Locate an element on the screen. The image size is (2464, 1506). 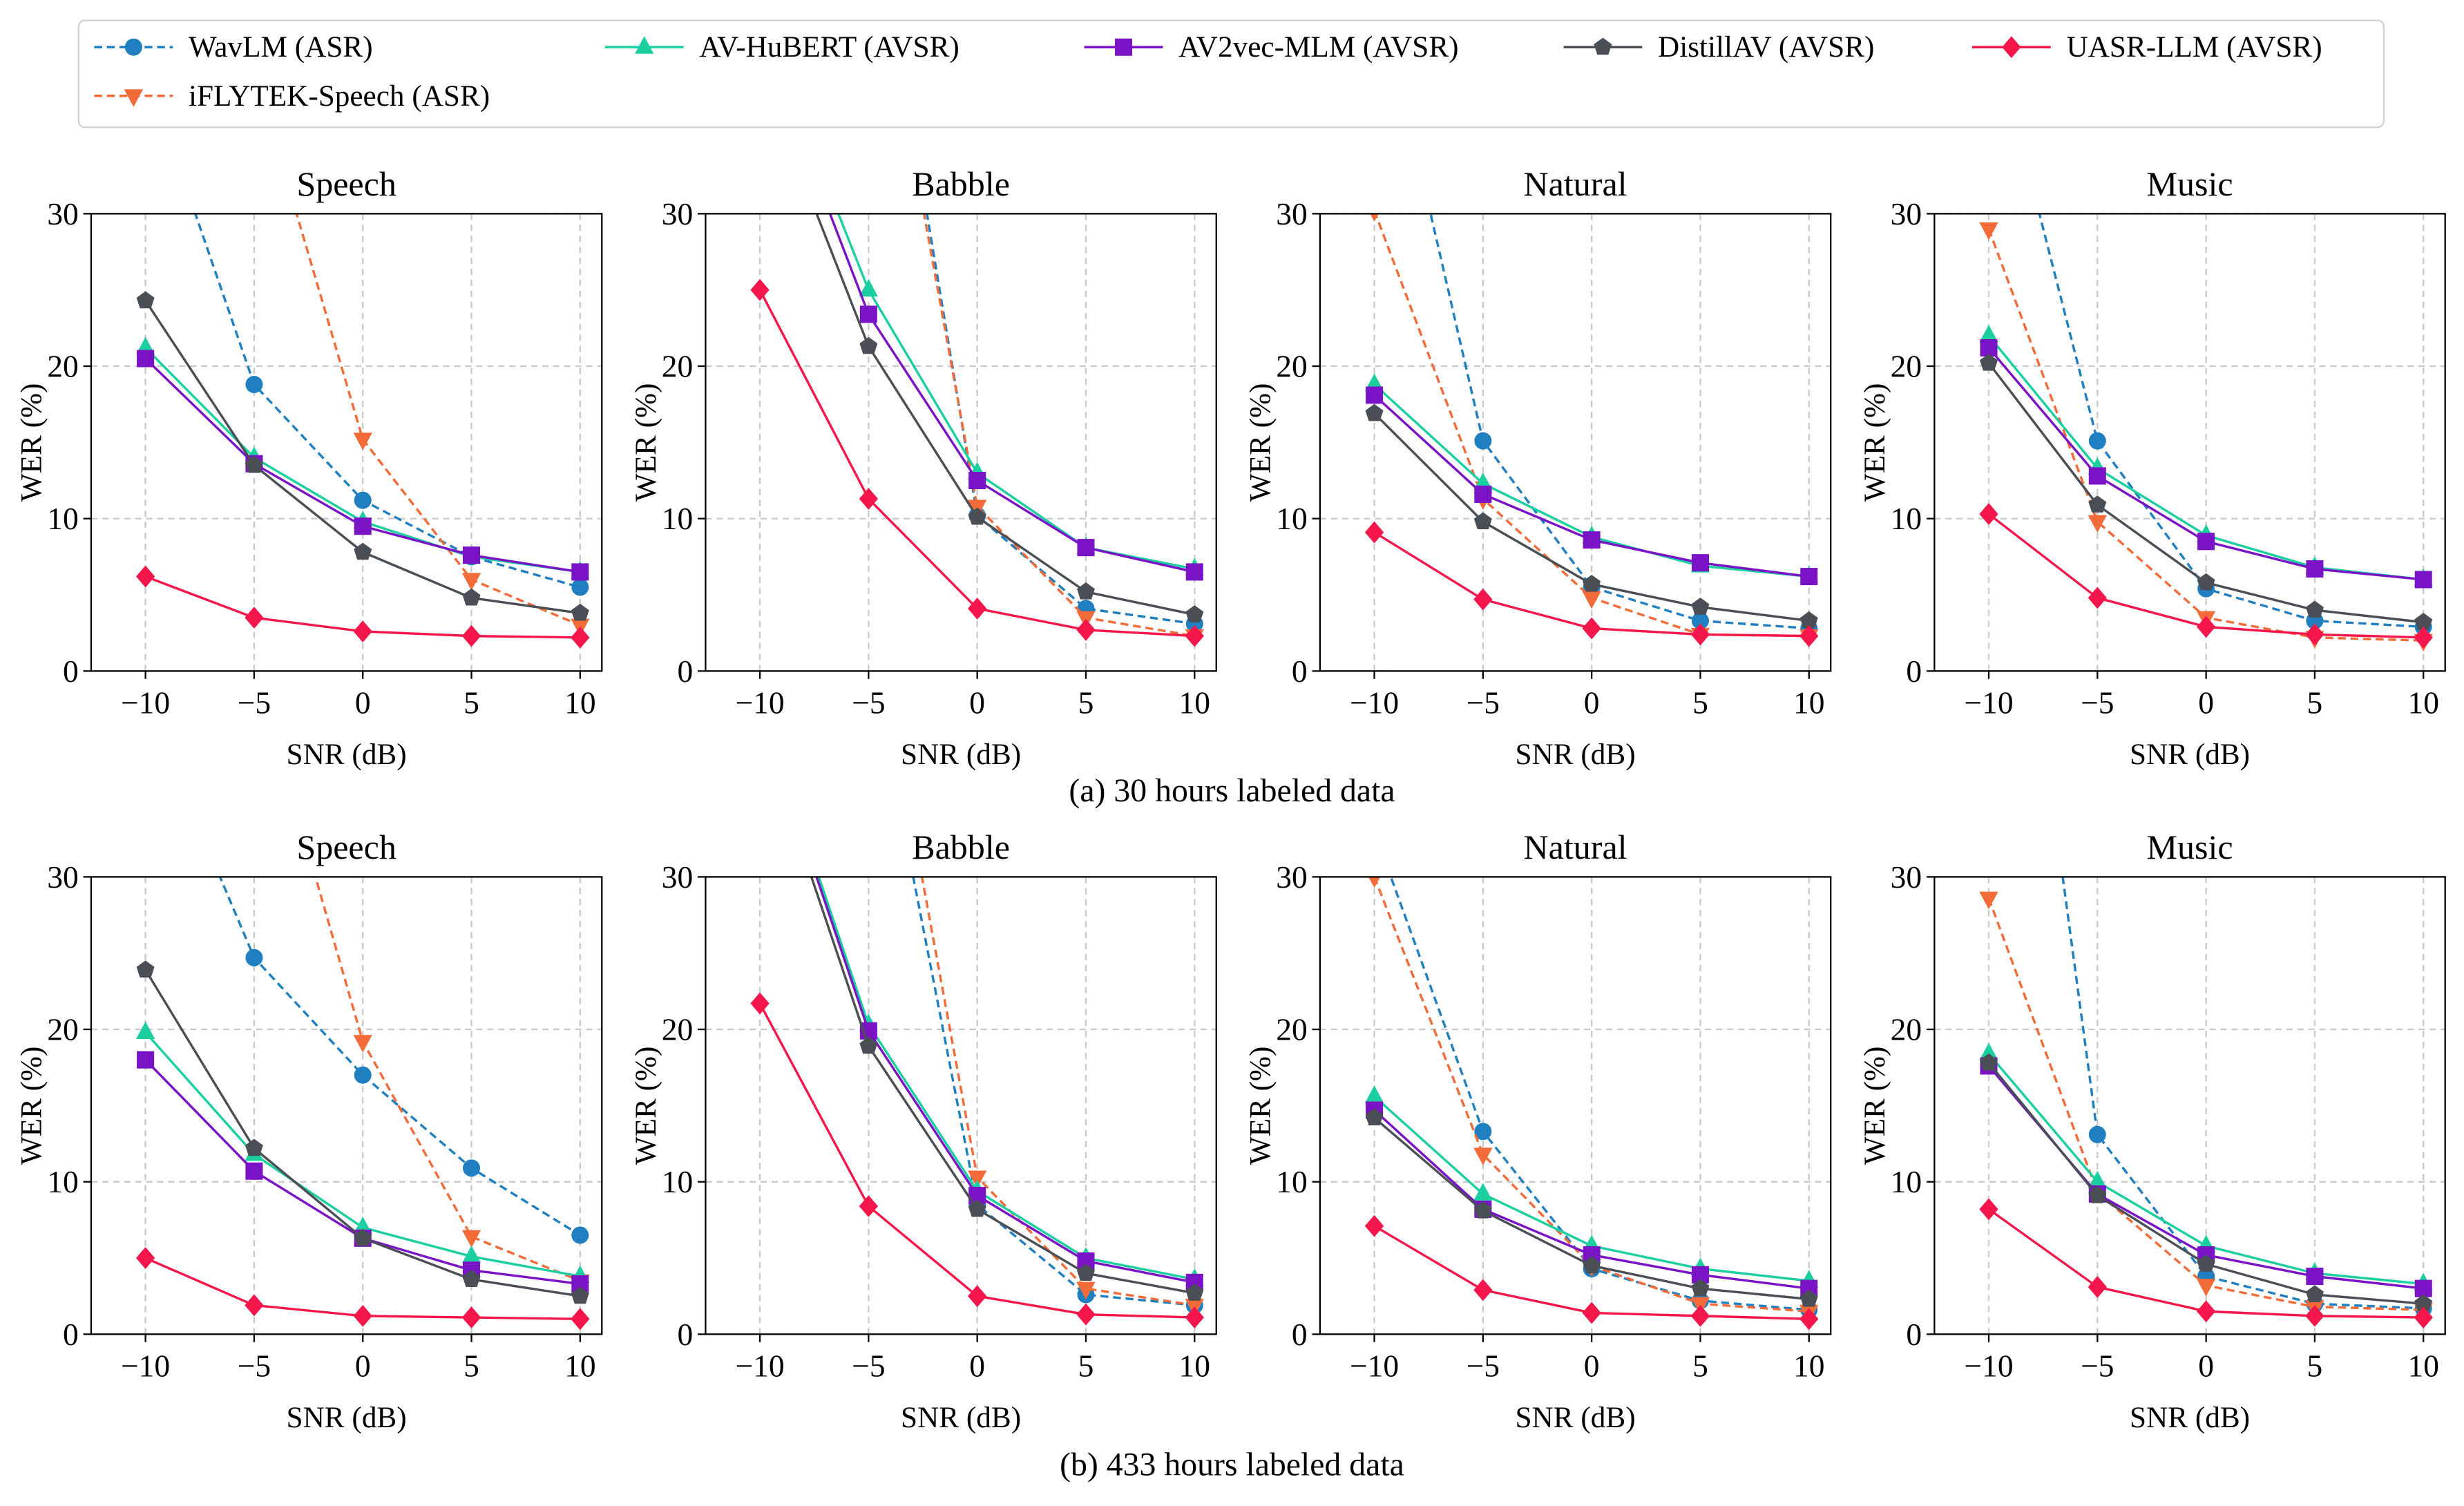
legend-label: DistillAV (AVSR) is located at coordinates (1766, 47).